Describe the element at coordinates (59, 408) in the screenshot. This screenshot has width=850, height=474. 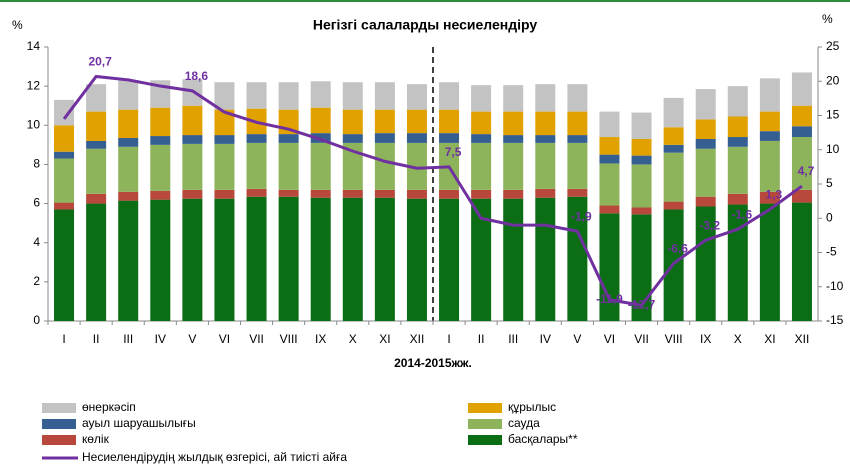
I see `legend-swatch` at that location.